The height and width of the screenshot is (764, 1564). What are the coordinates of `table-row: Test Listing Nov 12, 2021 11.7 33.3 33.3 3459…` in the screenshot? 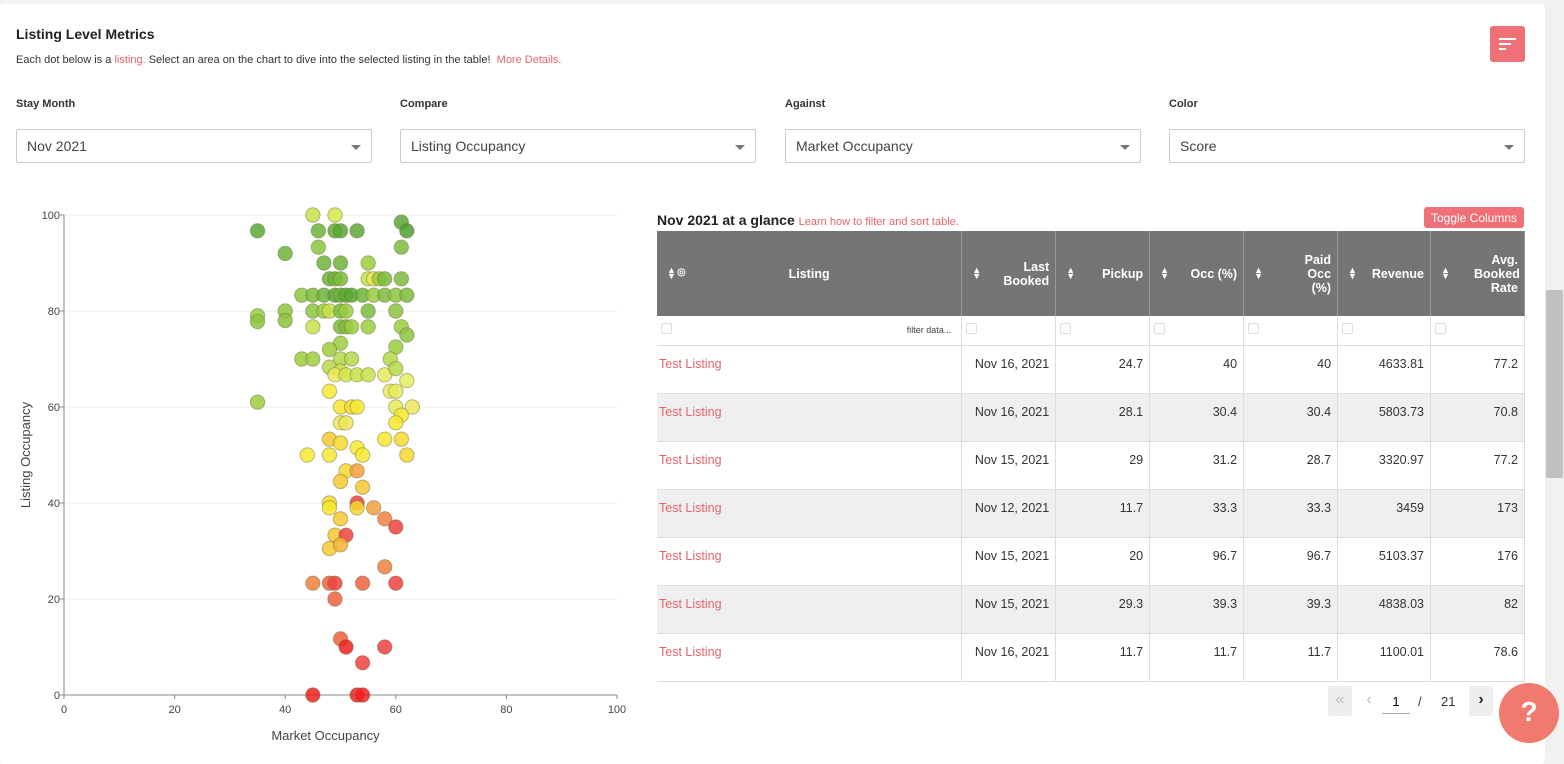 It's located at (1091, 513).